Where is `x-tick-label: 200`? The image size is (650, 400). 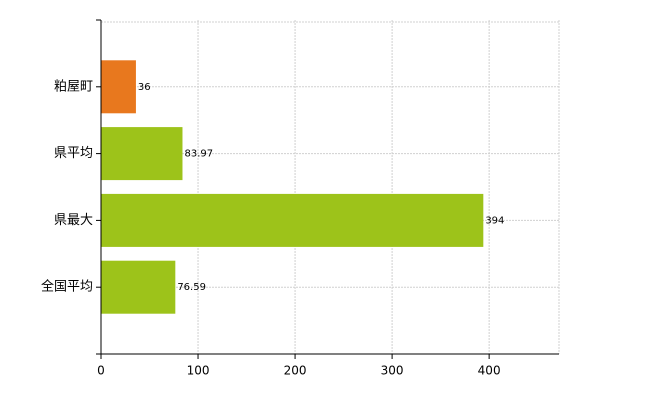 x-tick-label: 200 is located at coordinates (295, 371).